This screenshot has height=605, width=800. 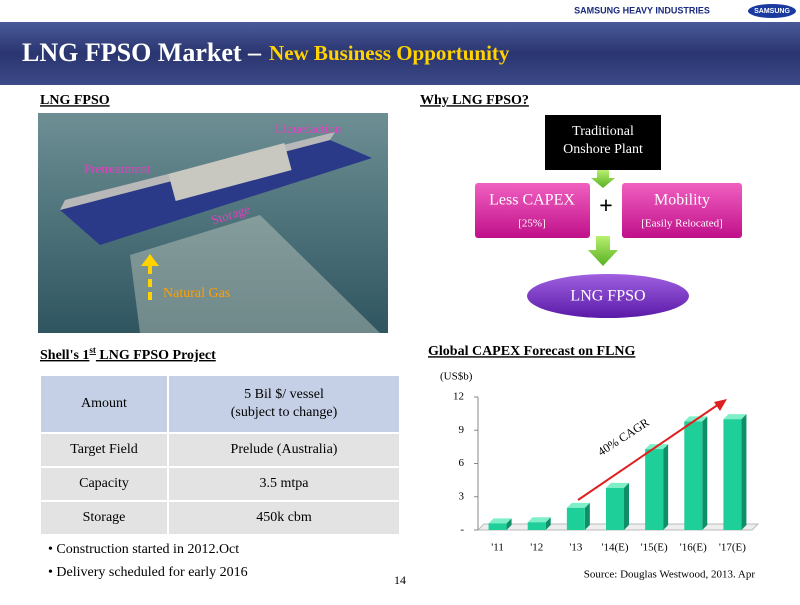 I want to click on image-label: Pretreatment, so click(x=117, y=168).